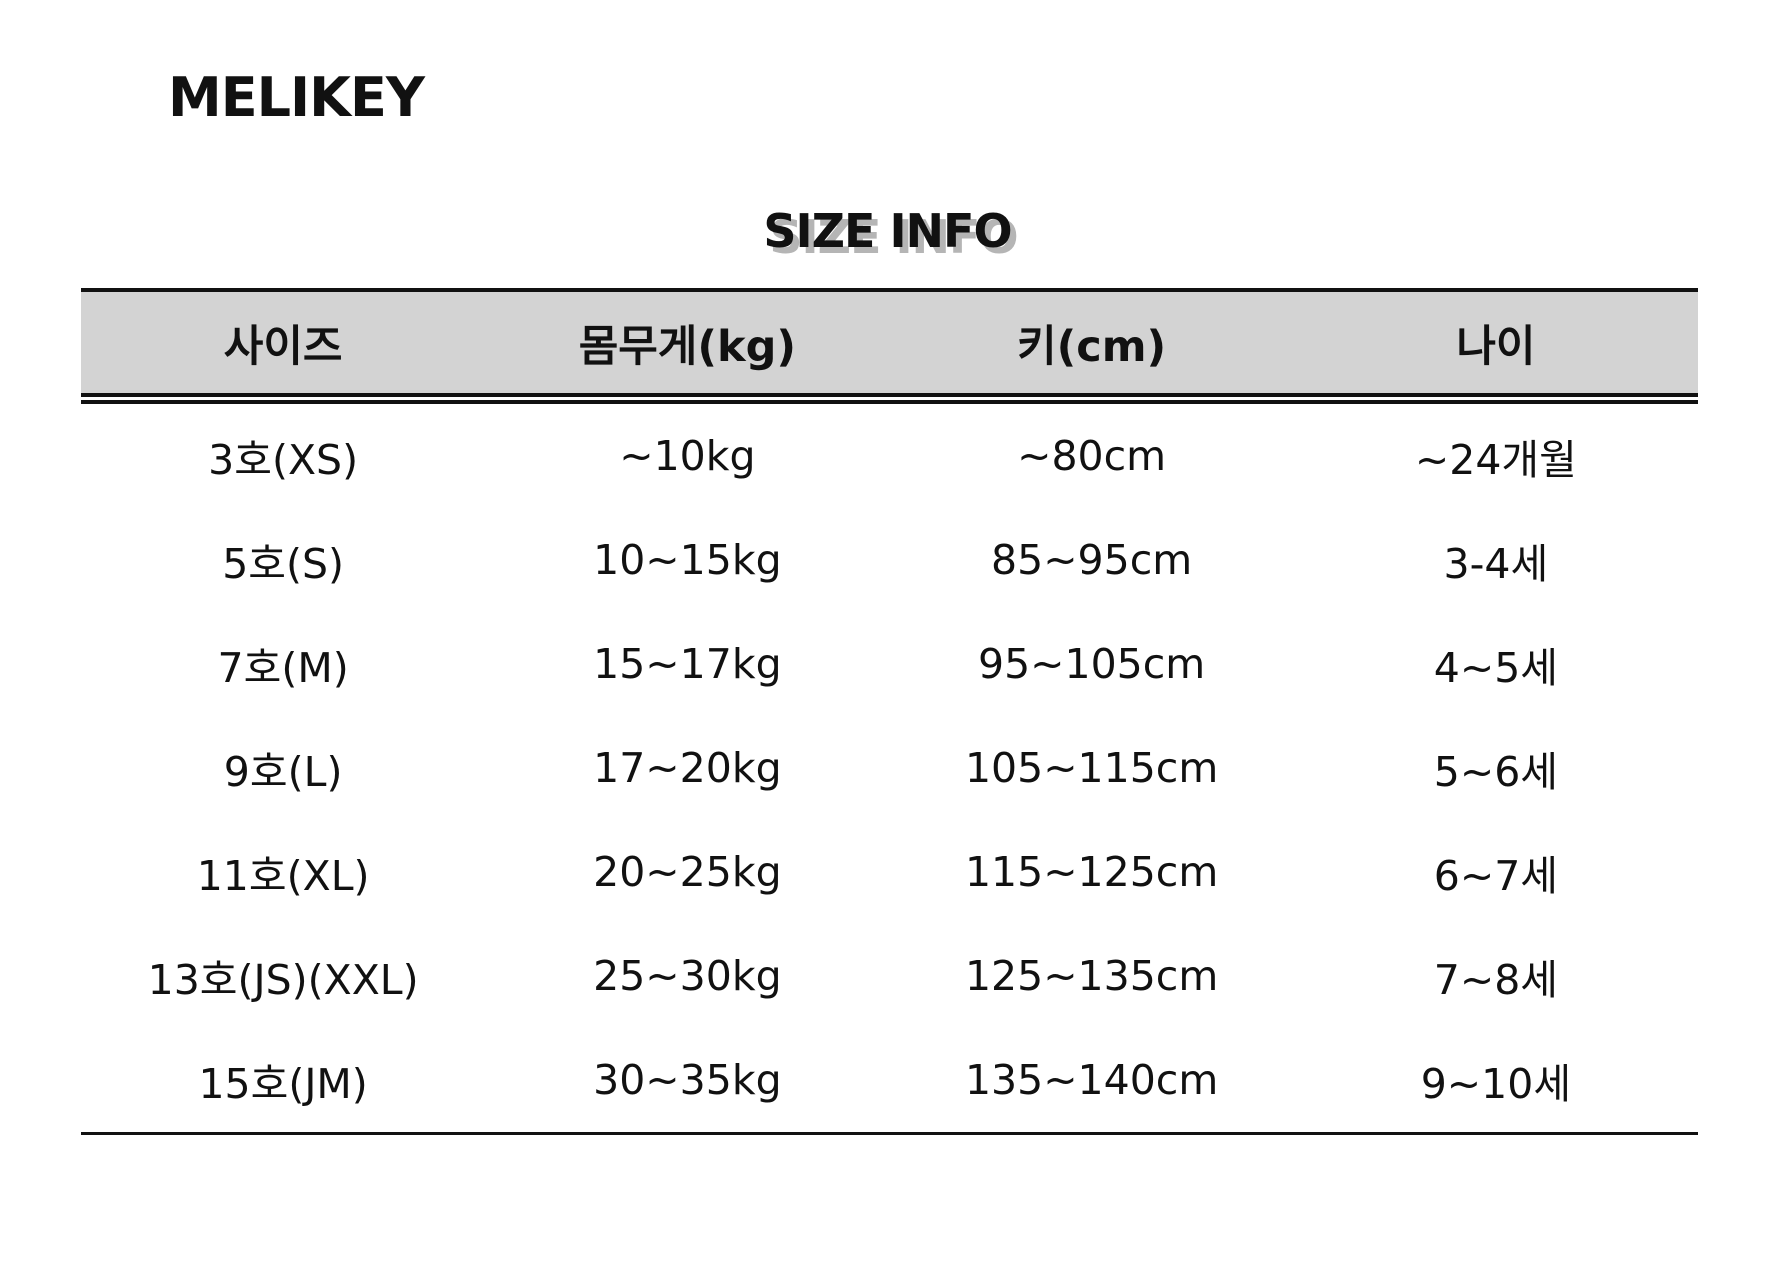  Describe the element at coordinates (889, 1133) in the screenshot. I see `table-bottom-border` at that location.